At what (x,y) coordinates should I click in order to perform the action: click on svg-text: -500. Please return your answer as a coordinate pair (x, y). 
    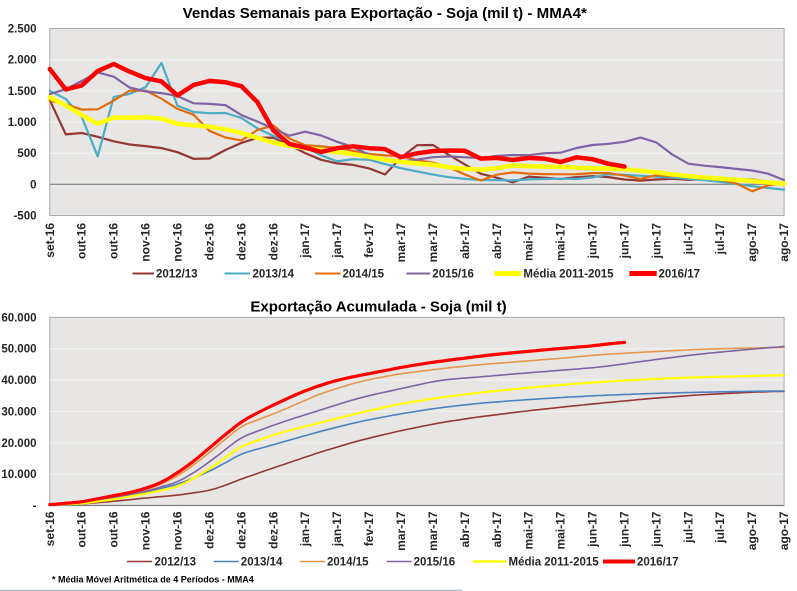
    Looking at the image, I should click on (24, 217).